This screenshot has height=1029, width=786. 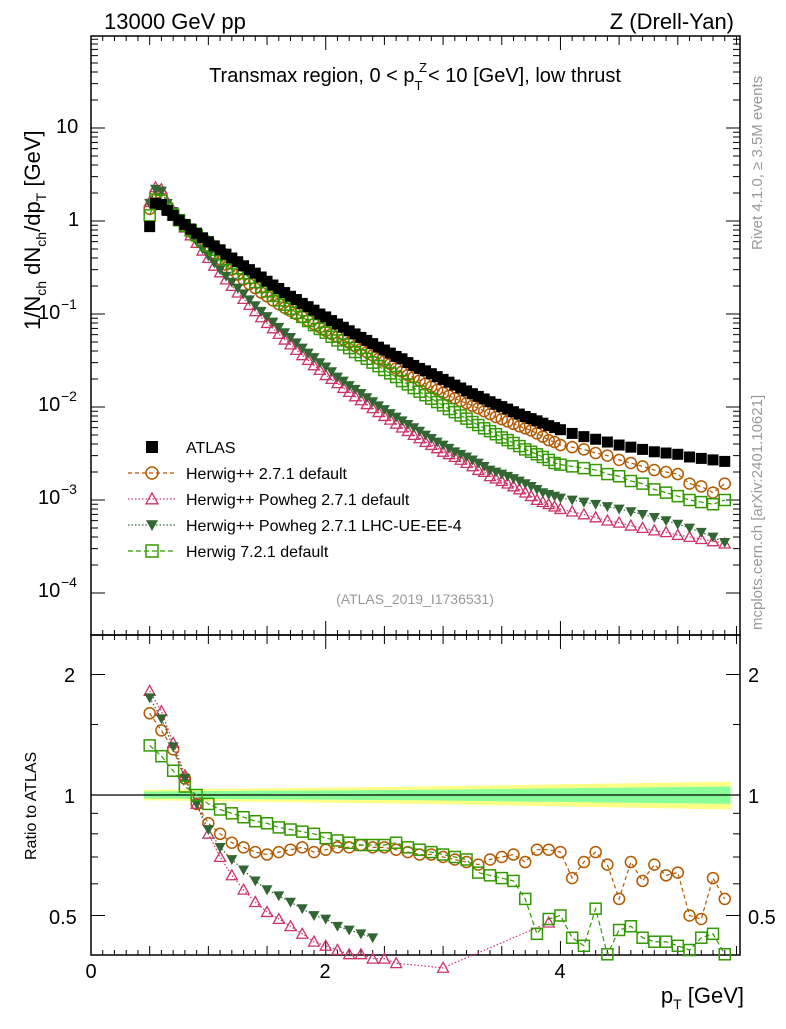 I want to click on header-left: 13000 GeV pp, so click(x=175, y=21).